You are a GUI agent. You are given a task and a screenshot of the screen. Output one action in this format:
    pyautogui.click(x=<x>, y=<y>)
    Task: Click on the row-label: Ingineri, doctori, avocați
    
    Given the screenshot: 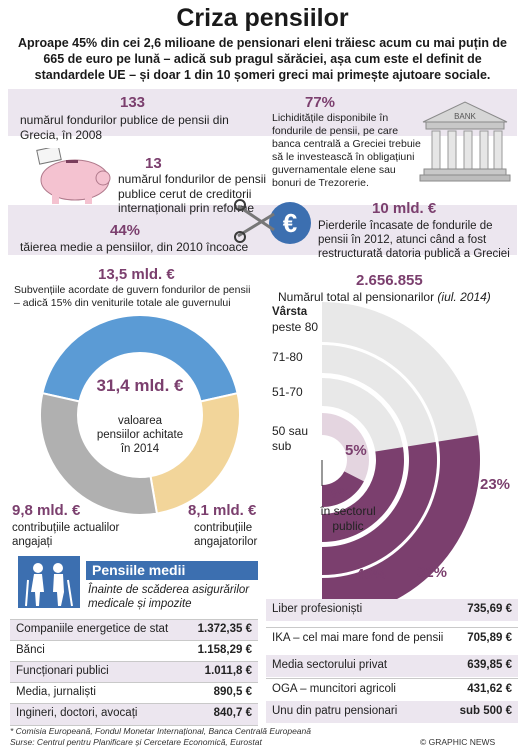 What is the action you would take?
    pyautogui.click(x=77, y=713)
    